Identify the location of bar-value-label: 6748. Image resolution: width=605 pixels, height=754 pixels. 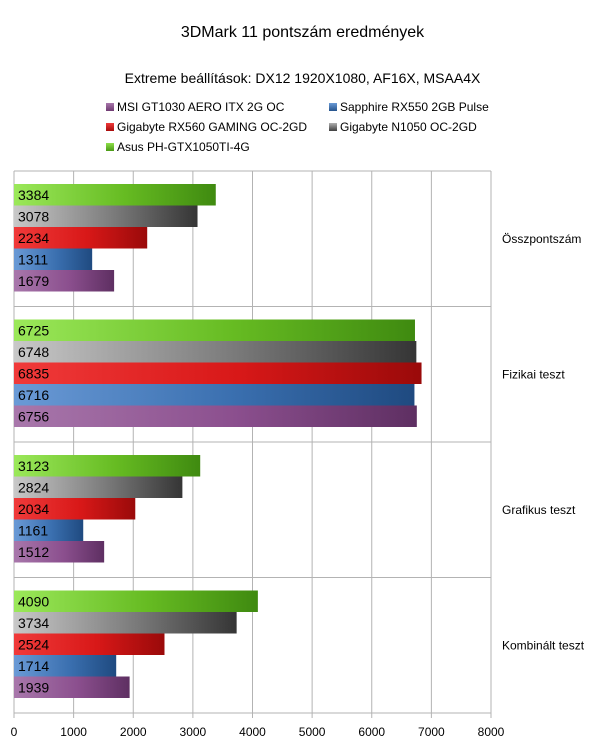
(33, 352).